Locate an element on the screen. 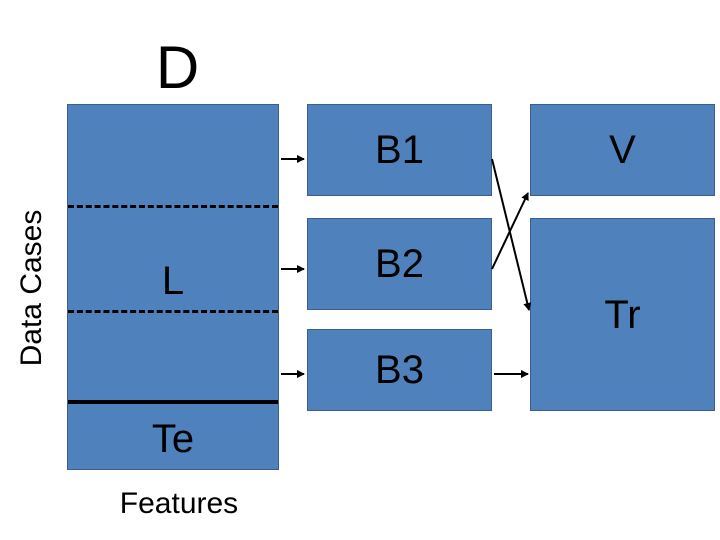 Image resolution: width=720 pixels, height=540 pixels. test-set-label: Te is located at coordinates (173, 439).